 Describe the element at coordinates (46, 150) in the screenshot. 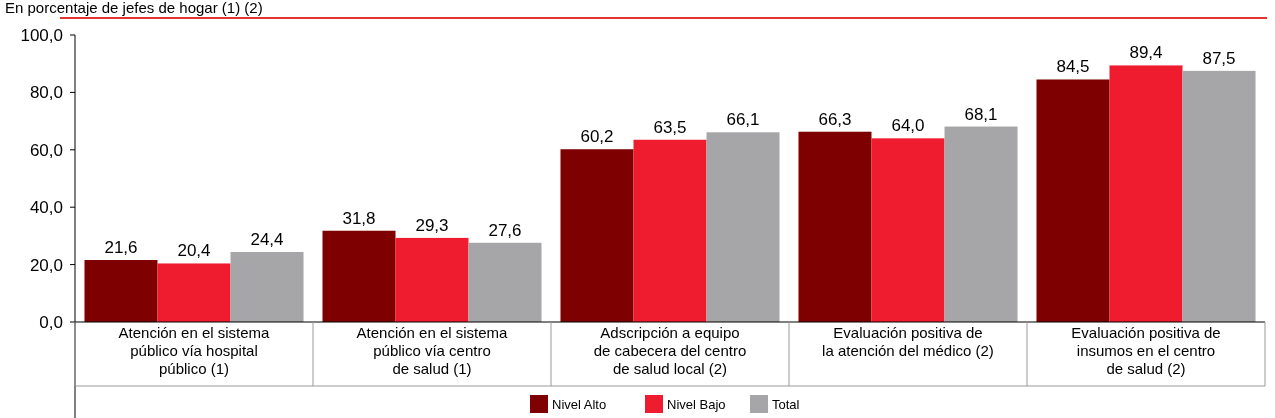

I see `y-tick-label: 60,0` at that location.